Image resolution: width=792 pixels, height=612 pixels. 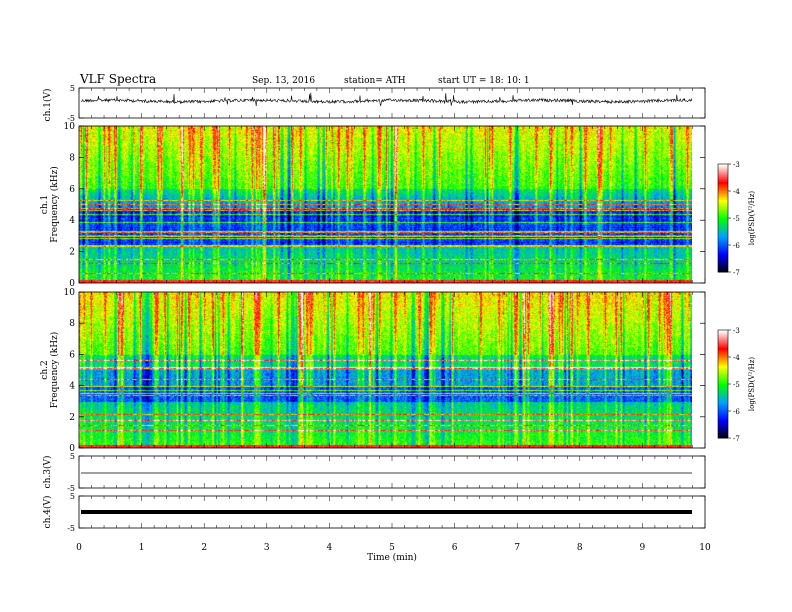 I want to click on ch2-spectrogram-colorbar-title: log(PSD(V²/Hz), so click(x=752, y=384).